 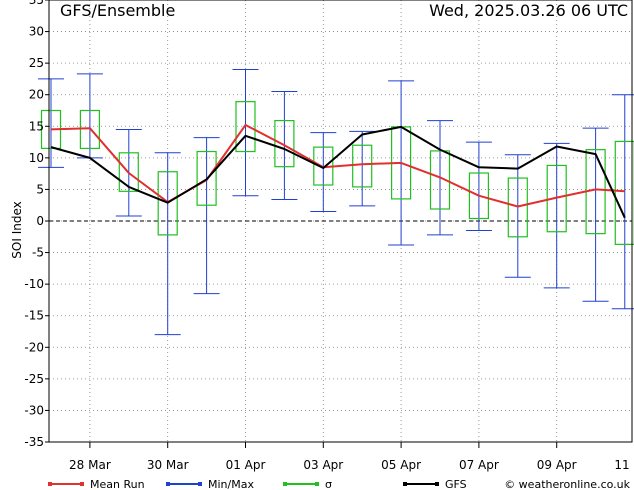 I want to click on y-tick-label: 30, so click(x=36, y=32).